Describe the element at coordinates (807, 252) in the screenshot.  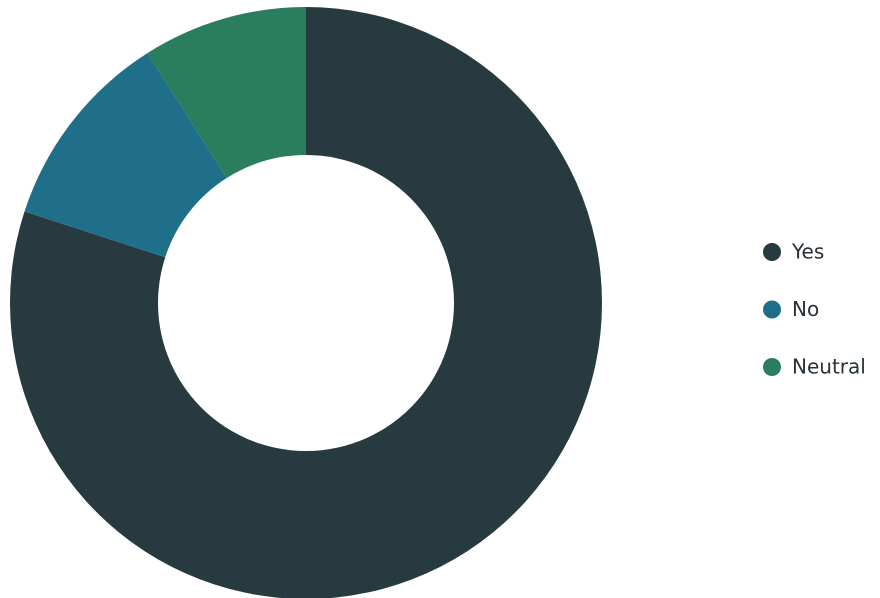
I see `legend-label: Yes` at that location.